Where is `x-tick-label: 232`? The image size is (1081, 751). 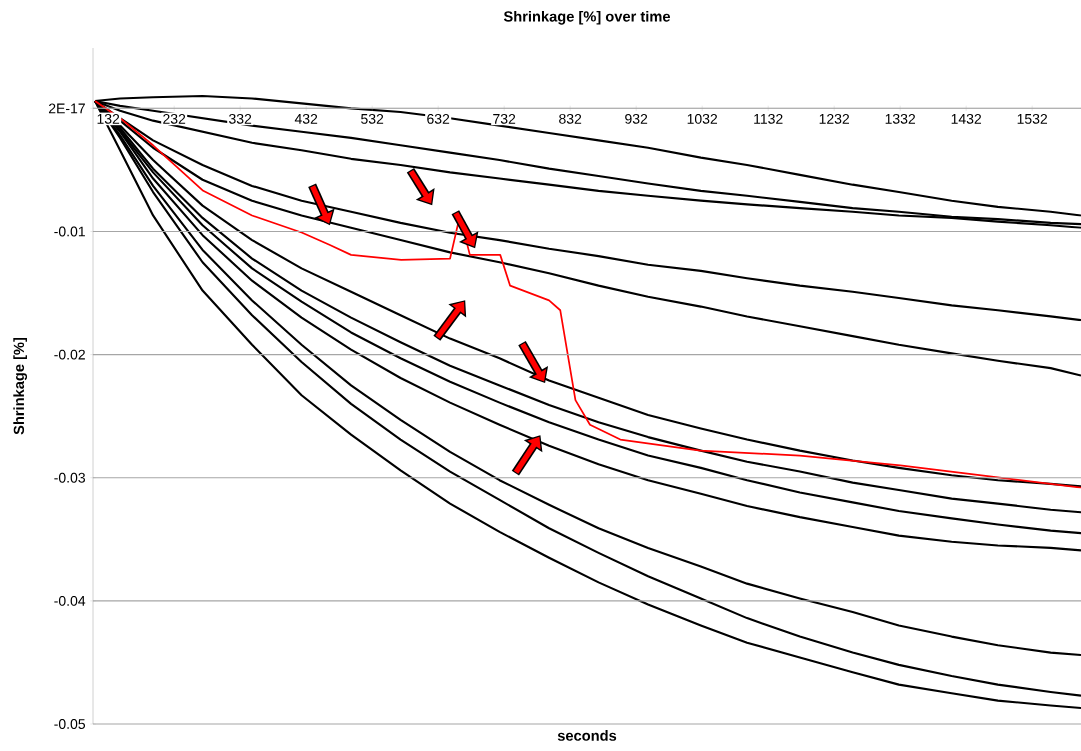
x-tick-label: 232 is located at coordinates (174, 118).